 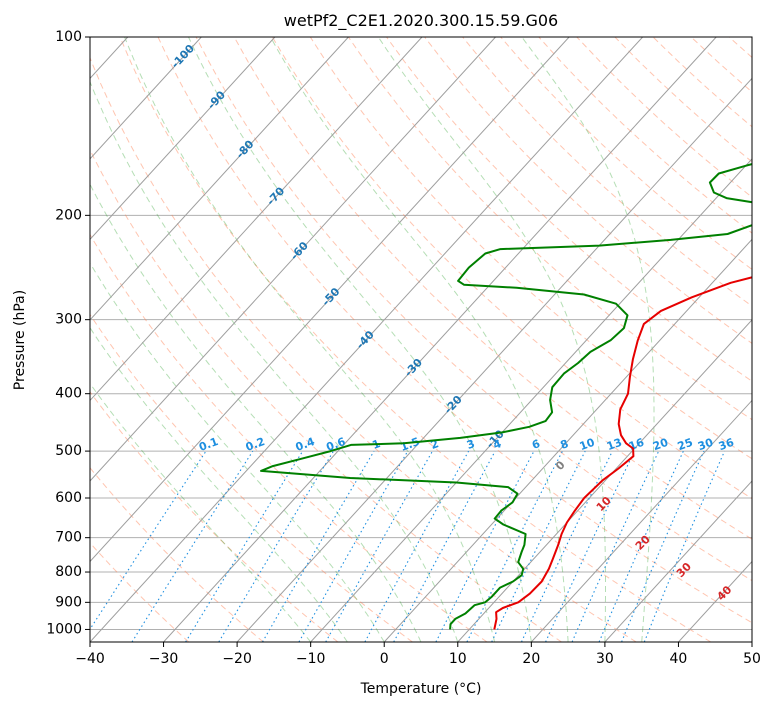 What do you see at coordinates (68, 498) in the screenshot?
I see `y-tick-label: 600` at bounding box center [68, 498].